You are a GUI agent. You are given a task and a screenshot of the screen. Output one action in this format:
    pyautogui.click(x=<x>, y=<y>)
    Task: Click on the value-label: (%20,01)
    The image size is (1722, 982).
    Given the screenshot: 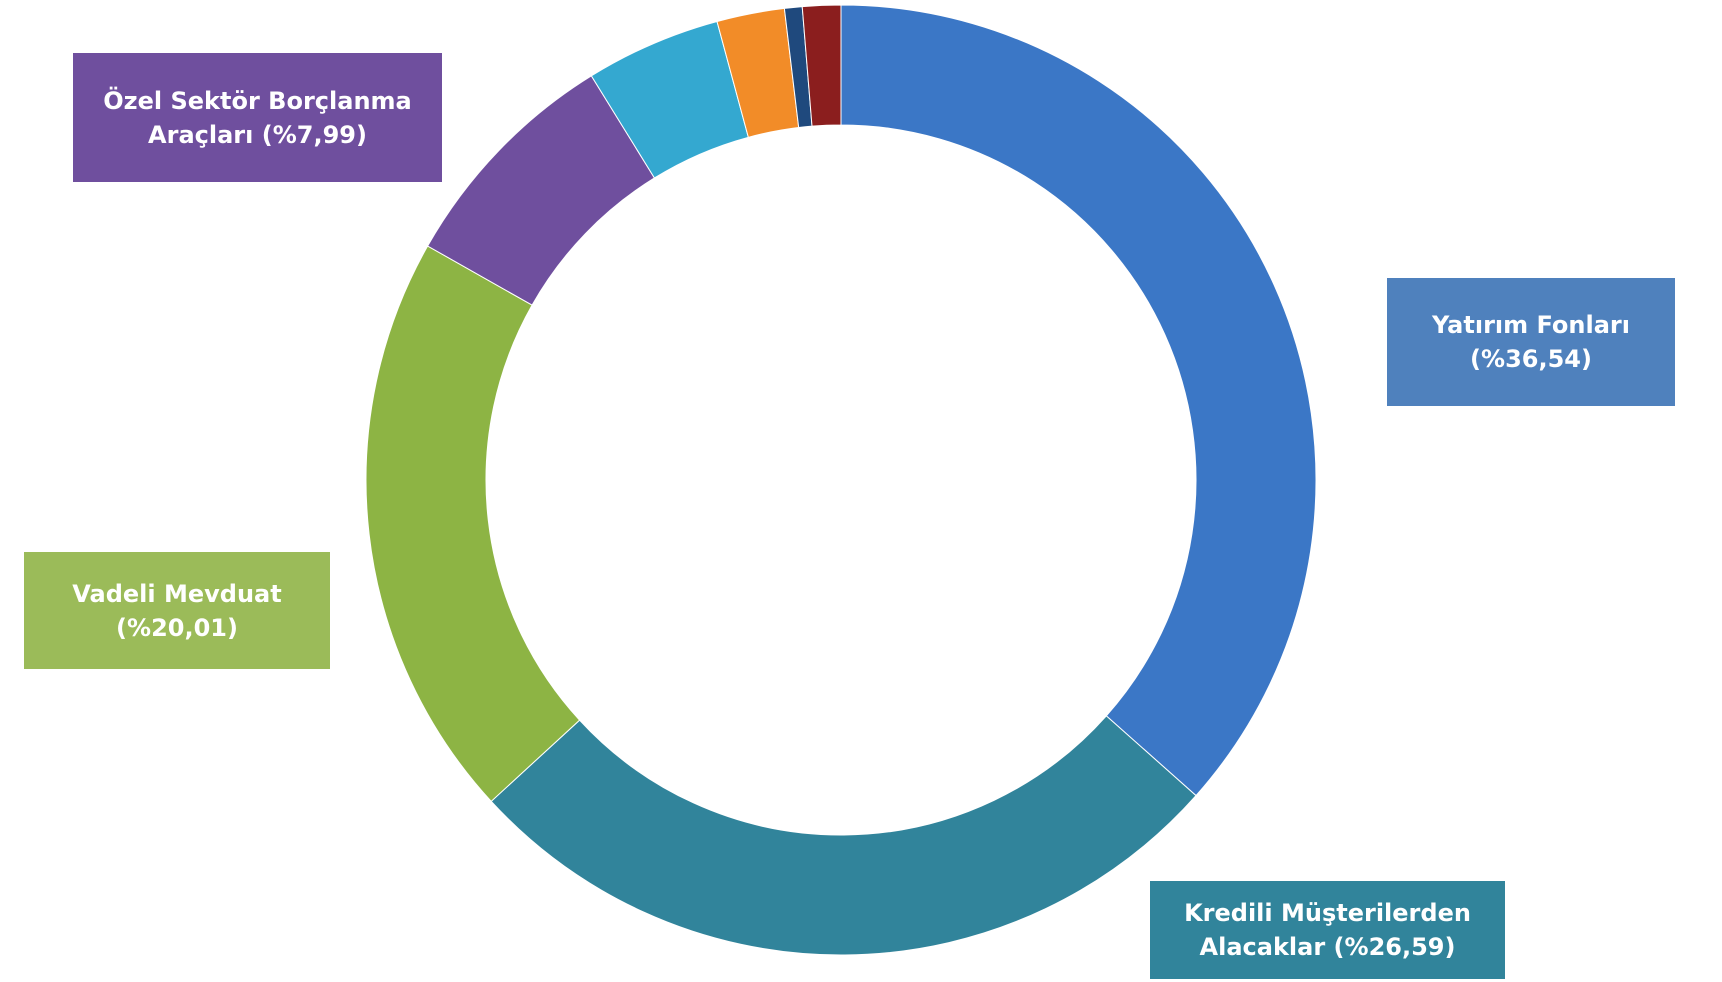 What is the action you would take?
    pyautogui.click(x=177, y=627)
    